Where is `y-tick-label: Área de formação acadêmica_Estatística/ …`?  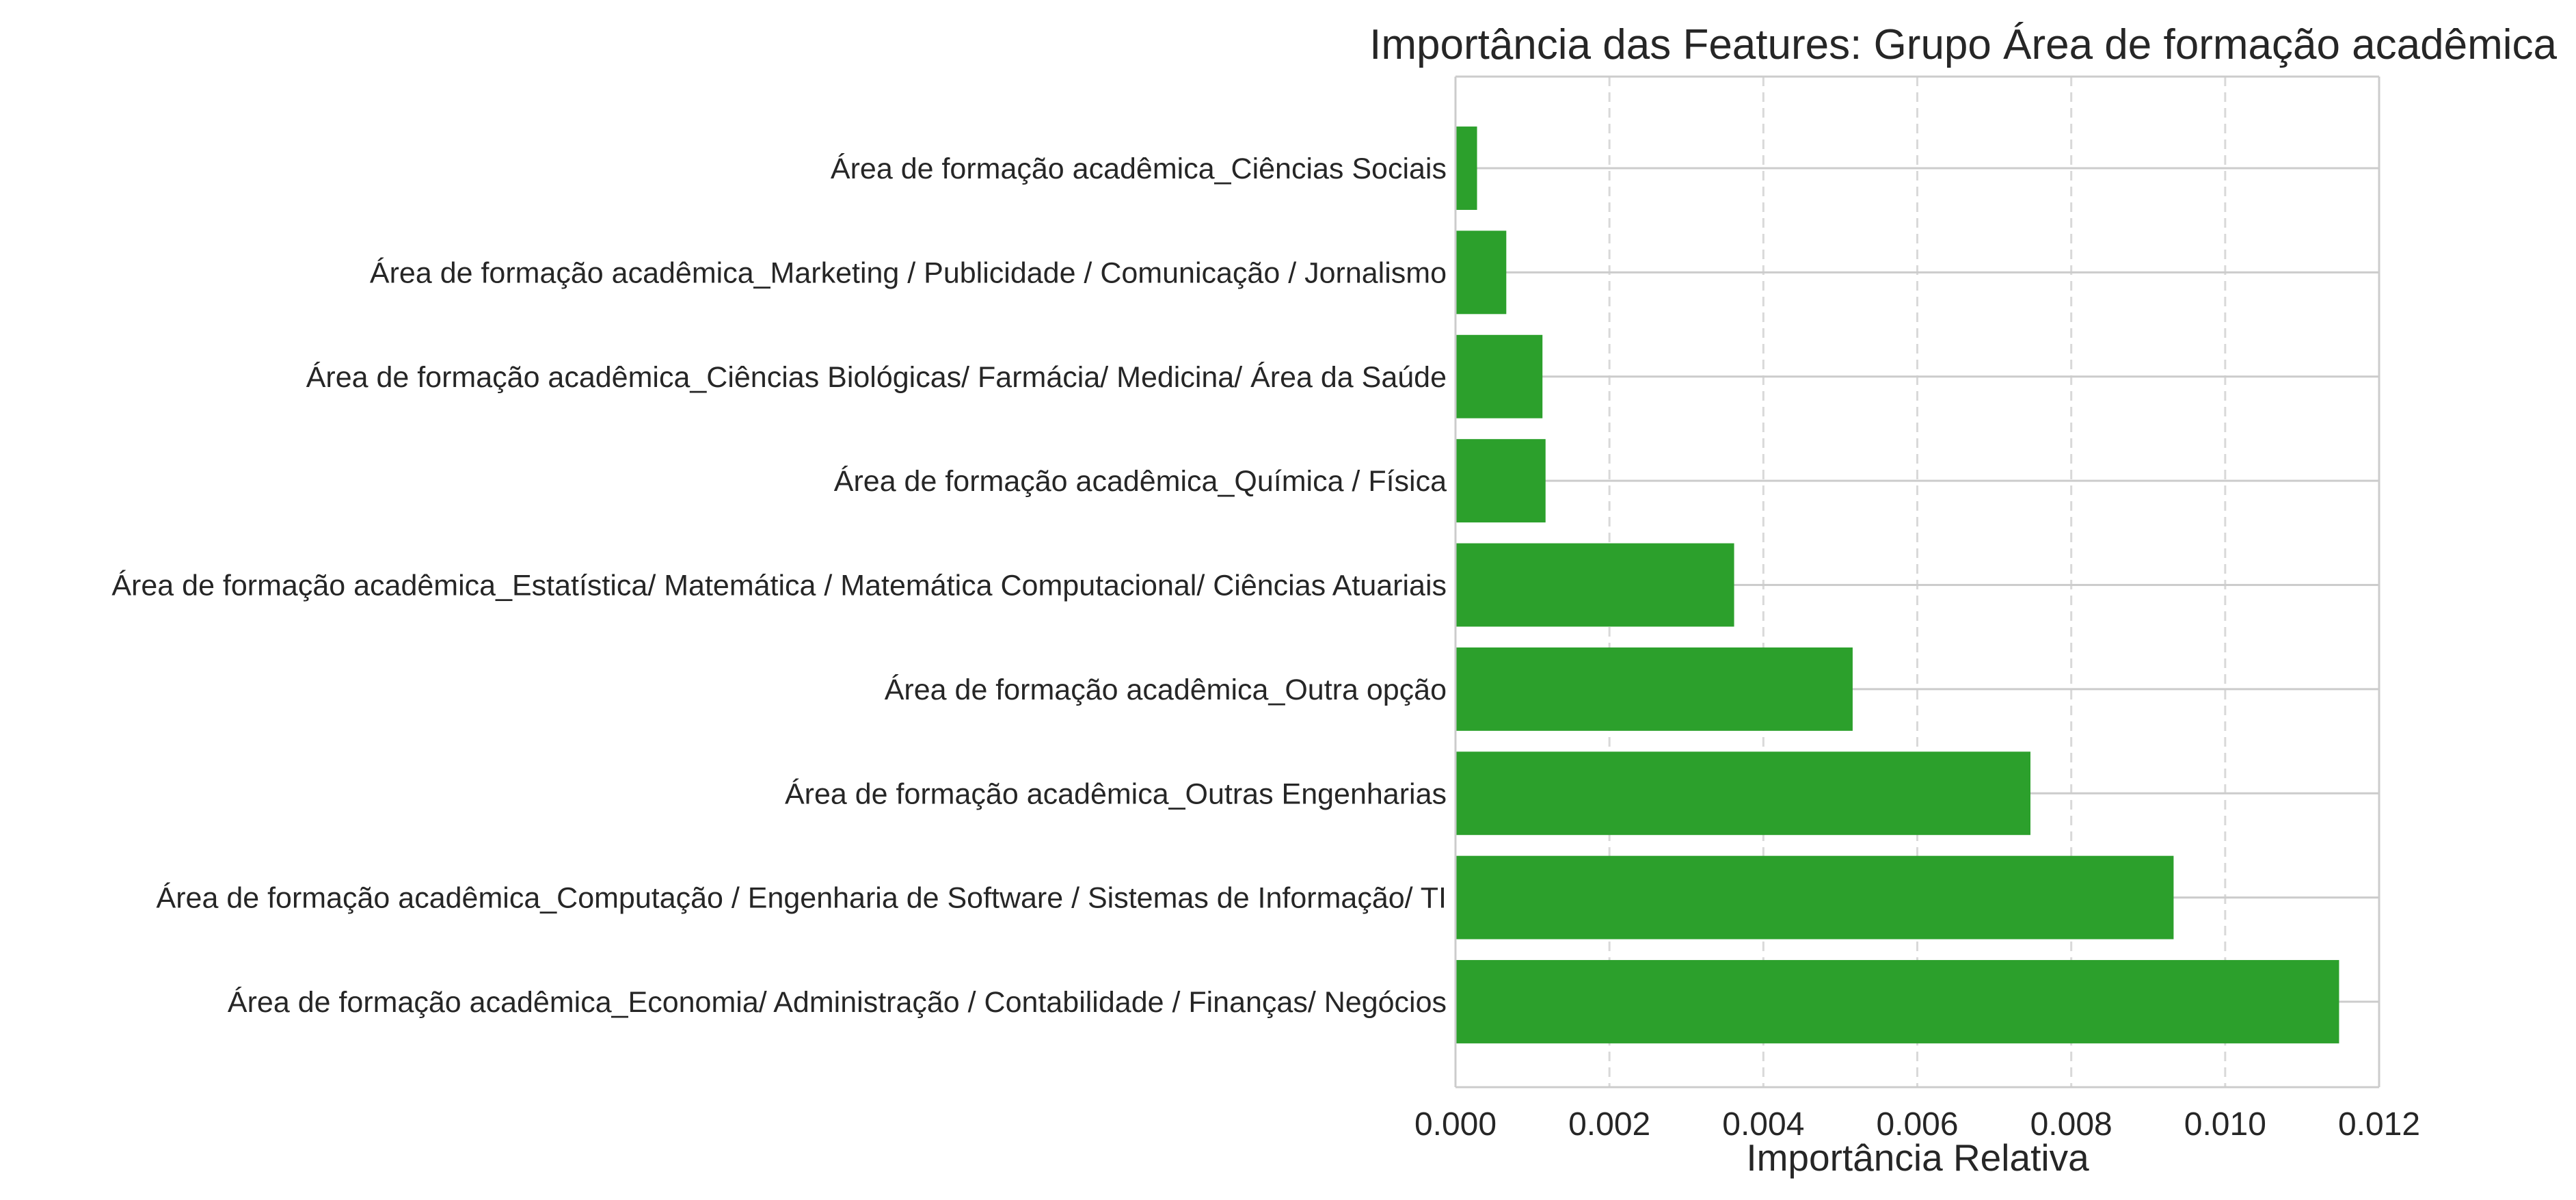 y-tick-label: Área de formação acadêmica_Estatística/ … is located at coordinates (779, 586).